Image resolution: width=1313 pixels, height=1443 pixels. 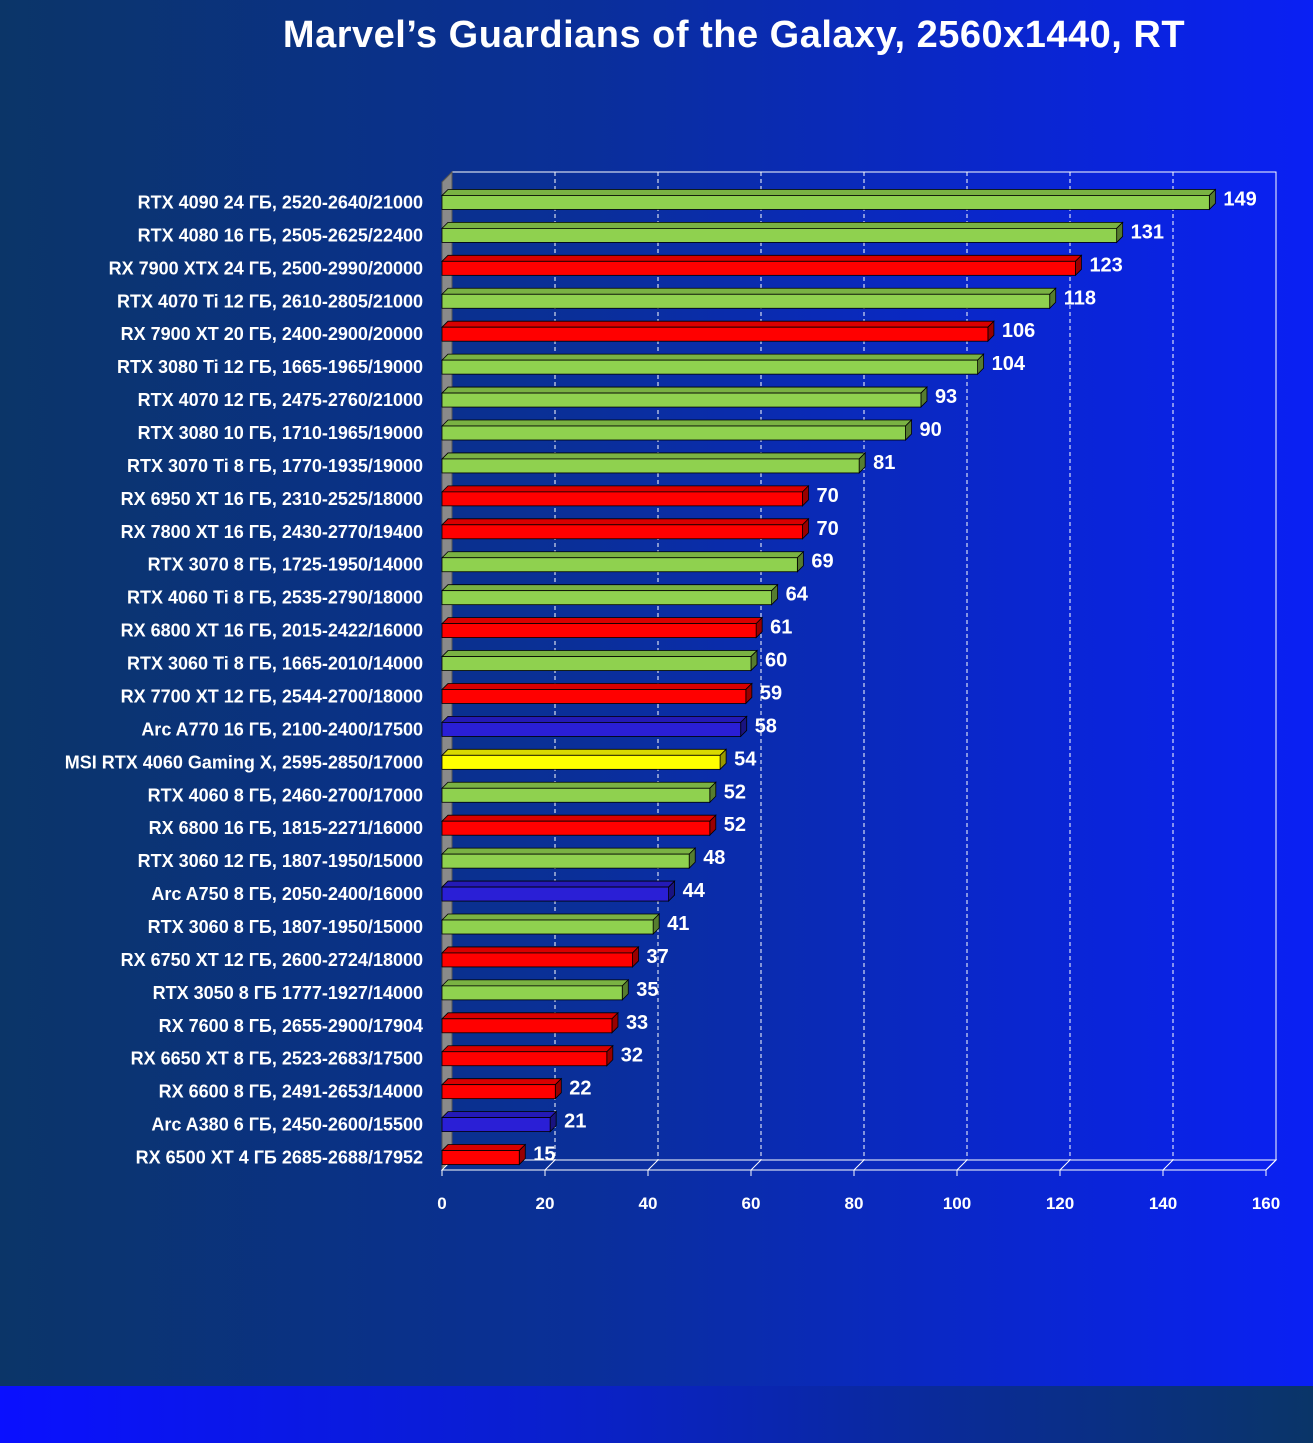 I want to click on category-label: RTX 3060 Ti 8 ГБ, 1665-2010/14000, so click(x=275, y=664).